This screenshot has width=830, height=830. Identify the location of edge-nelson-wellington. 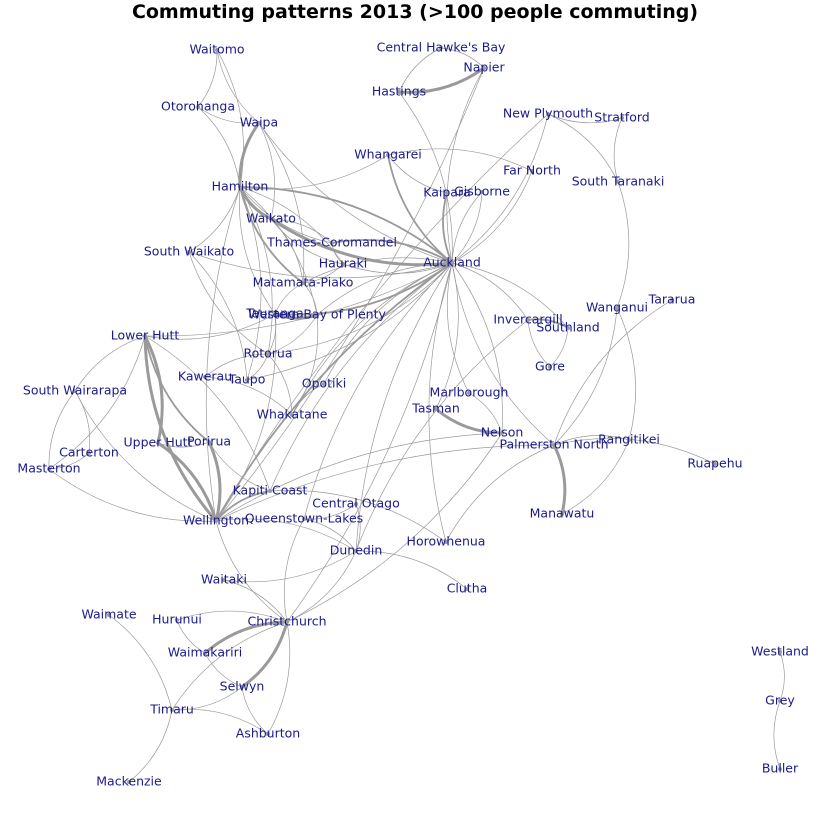
(359, 477).